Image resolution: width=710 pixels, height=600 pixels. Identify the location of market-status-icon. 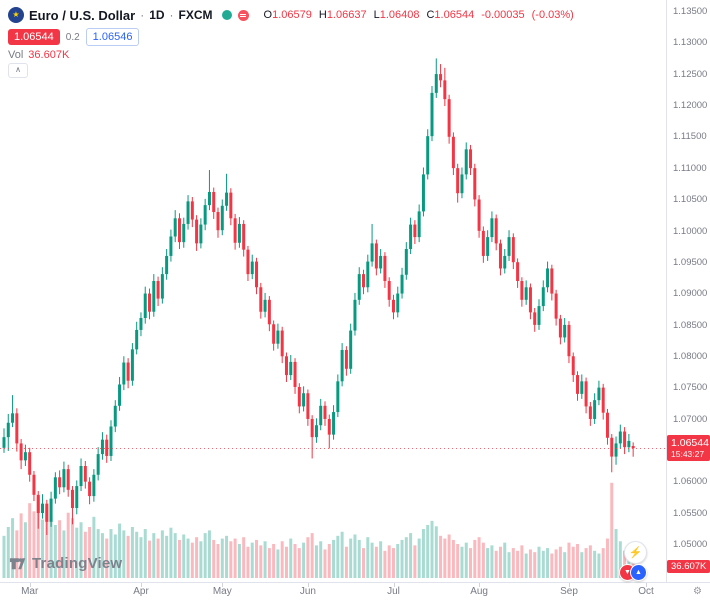
(226, 15).